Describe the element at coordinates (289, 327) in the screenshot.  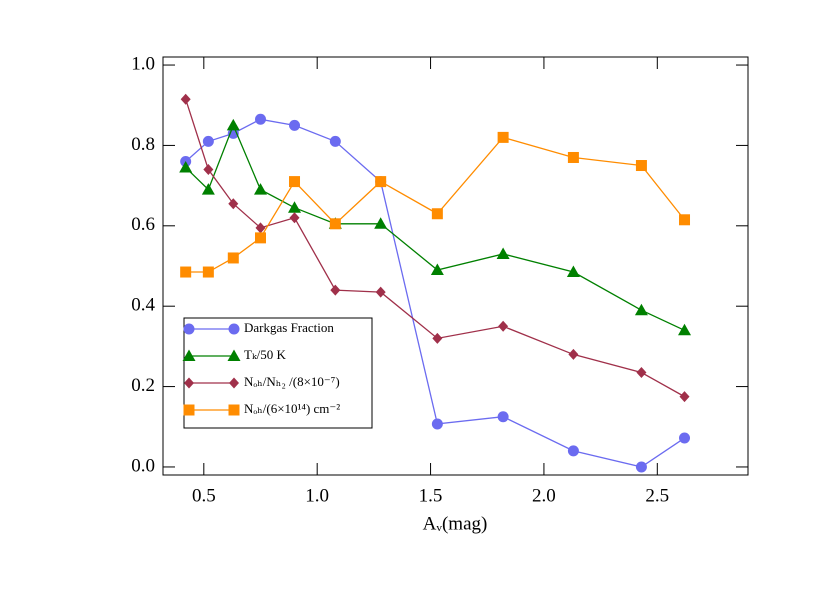
I see `legend-label: Darkgas Fraction` at that location.